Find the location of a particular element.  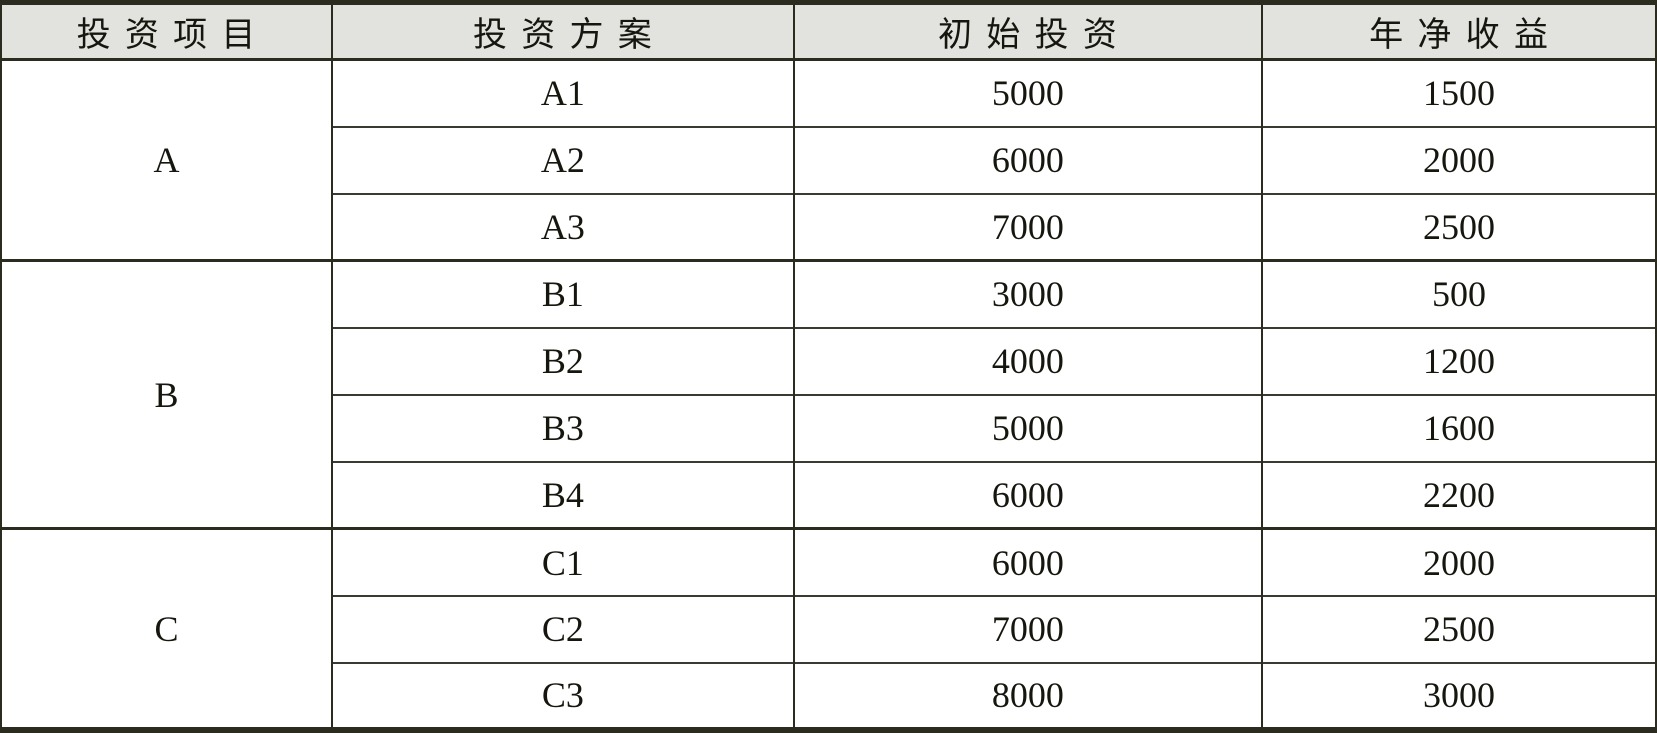

plan-cell: B2 is located at coordinates (563, 360).